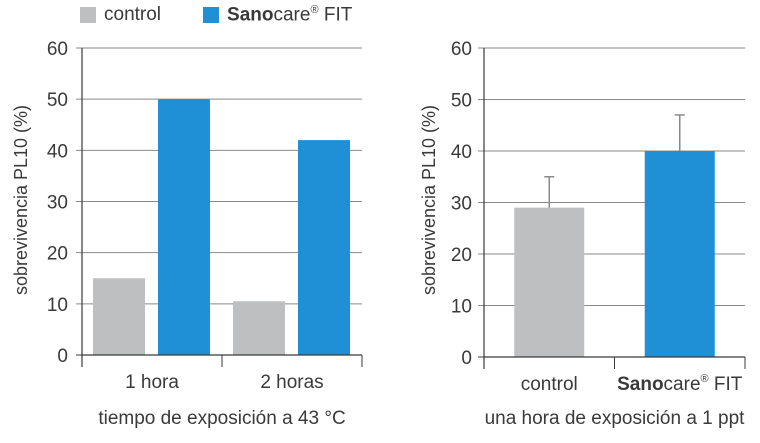 Image resolution: width=760 pixels, height=443 pixels. Describe the element at coordinates (57, 203) in the screenshot. I see `chart1-ytick-label-30: 30` at that location.